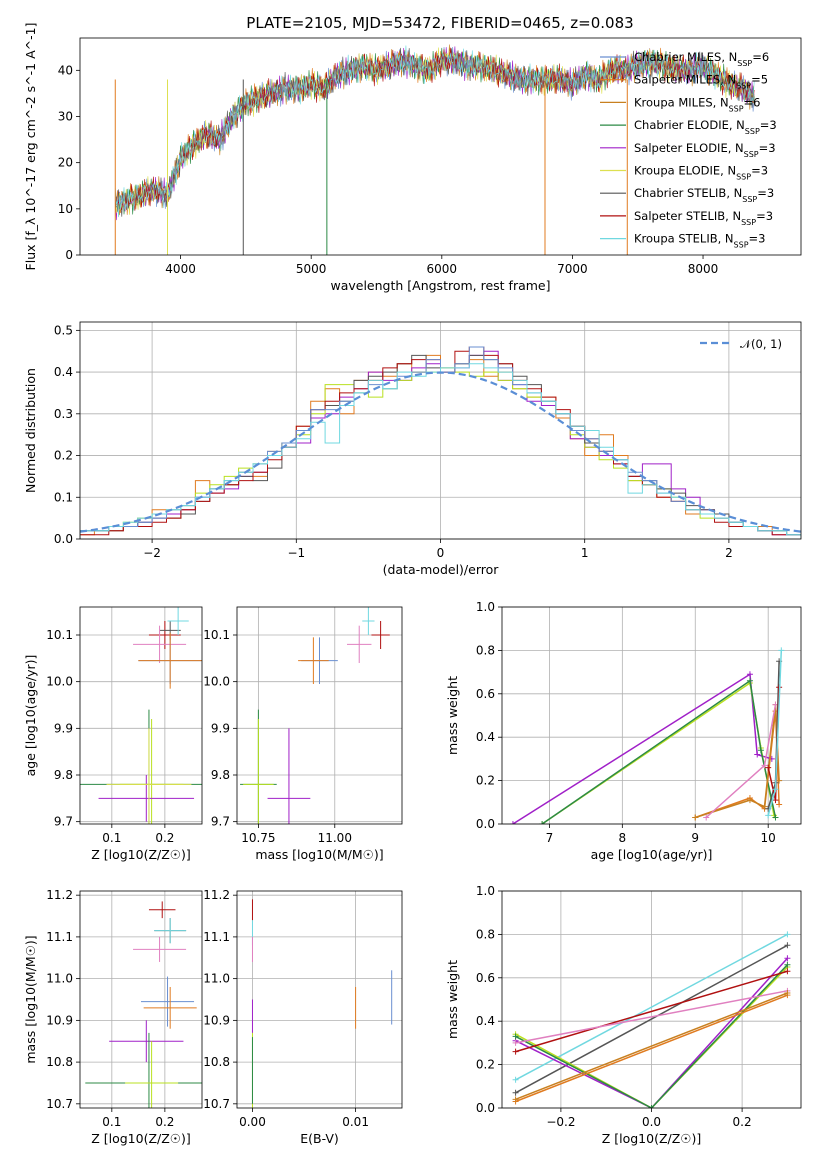 This screenshot has height=1170, width=819. Describe the element at coordinates (63, 775) in the screenshot. I see `y-tick-label: 9.8` at that location.